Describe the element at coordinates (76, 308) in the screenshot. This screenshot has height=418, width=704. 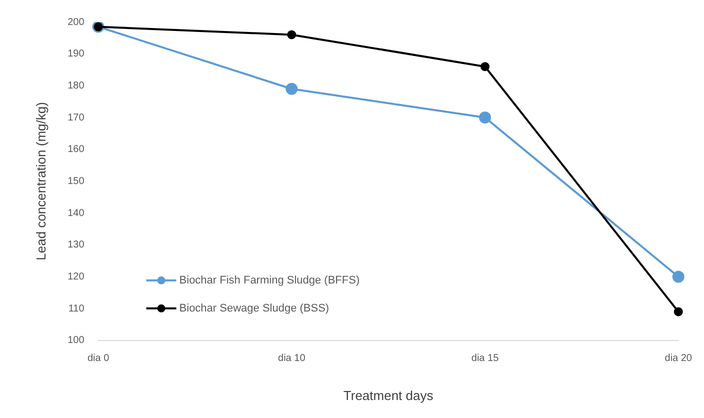
I see `y-tick-label: 110` at that location.